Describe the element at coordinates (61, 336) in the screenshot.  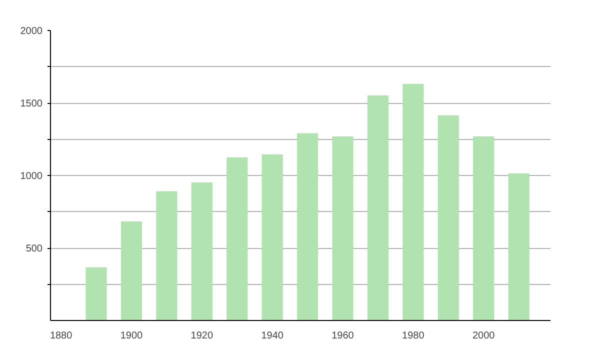
I see `x-tick-label: 1880` at that location.